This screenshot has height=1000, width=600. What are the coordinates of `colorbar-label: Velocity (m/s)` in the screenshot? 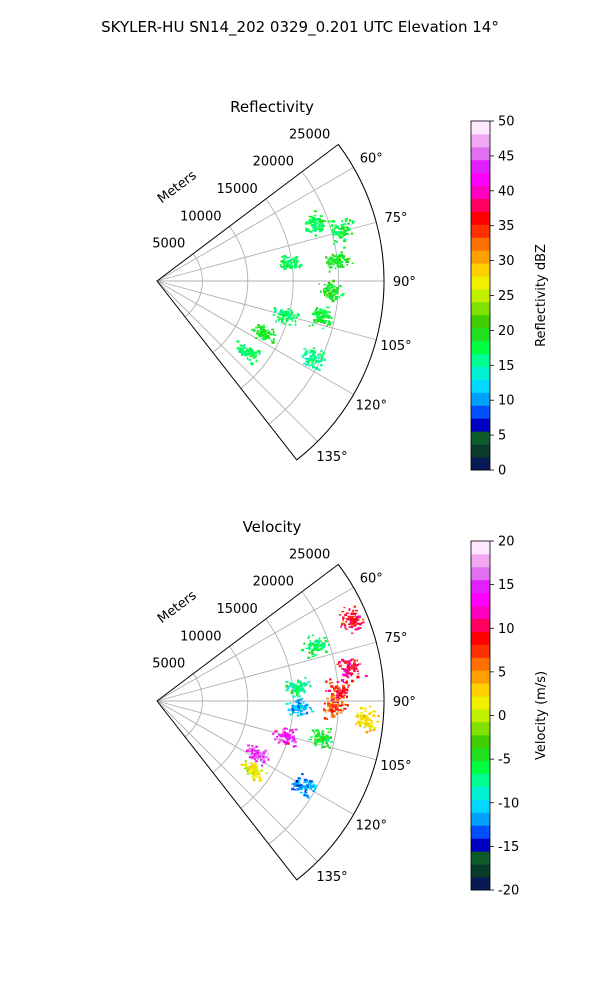 It's located at (541, 715).